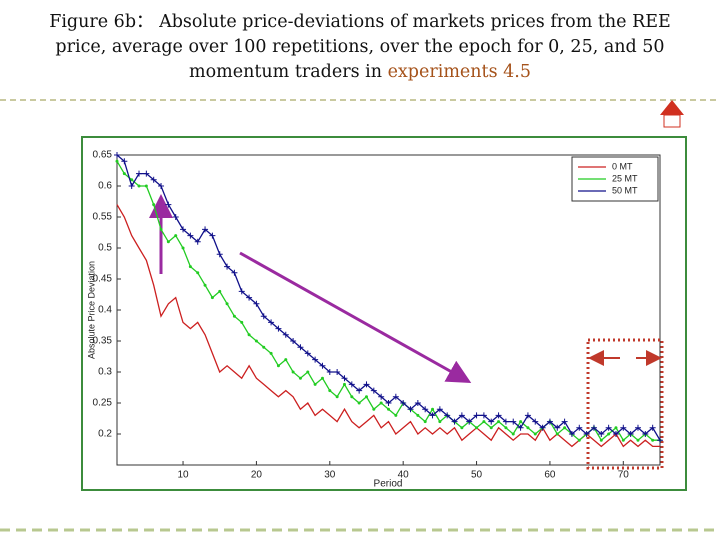 The image size is (720, 540). I want to click on legend-label: 50 MT, so click(625, 190).